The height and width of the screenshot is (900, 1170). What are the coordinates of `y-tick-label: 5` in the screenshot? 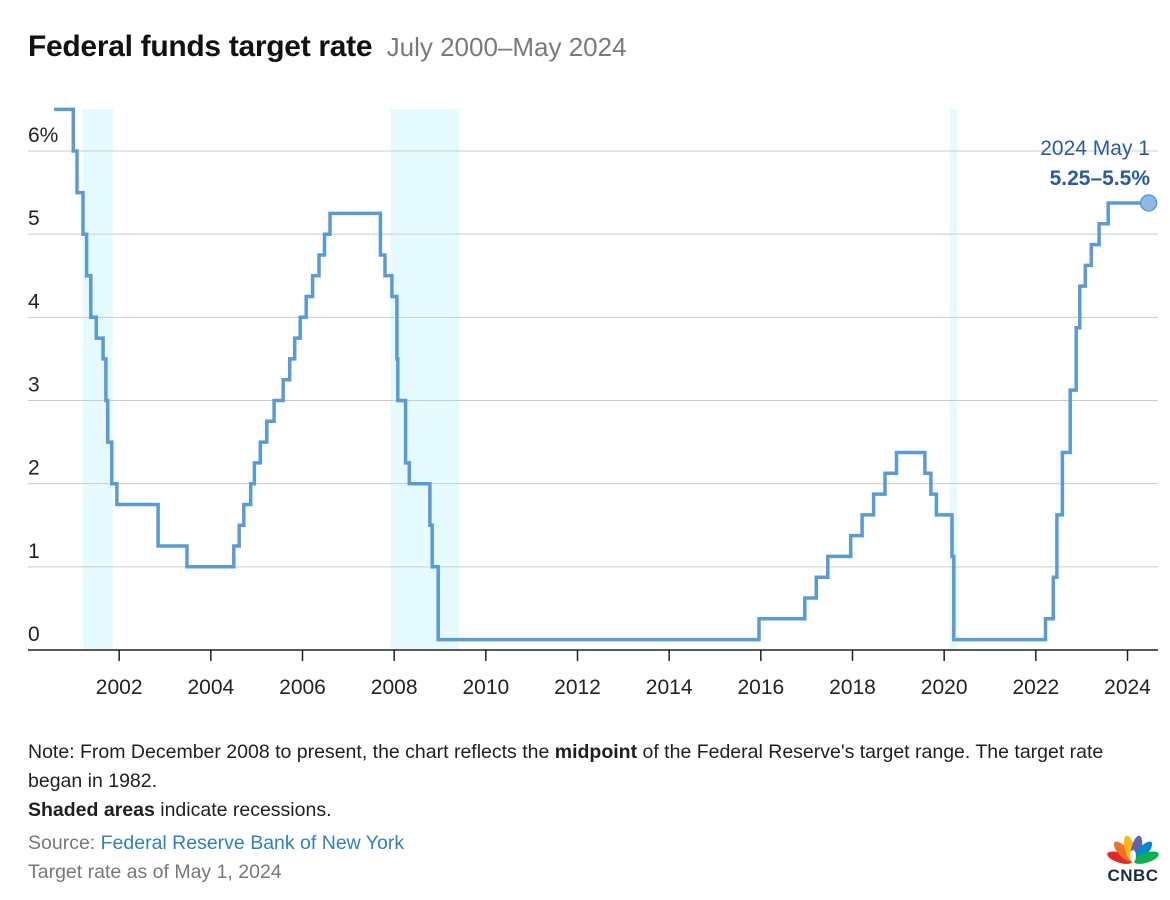 It's located at (34, 218).